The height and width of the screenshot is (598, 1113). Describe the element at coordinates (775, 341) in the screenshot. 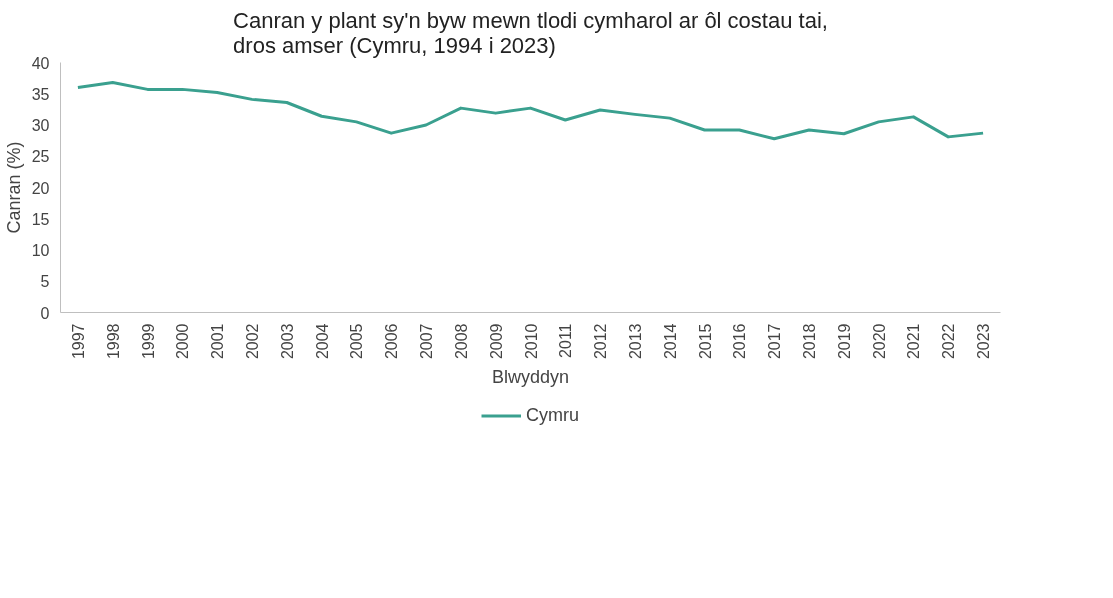

I see `x-tick-label: 2017` at that location.